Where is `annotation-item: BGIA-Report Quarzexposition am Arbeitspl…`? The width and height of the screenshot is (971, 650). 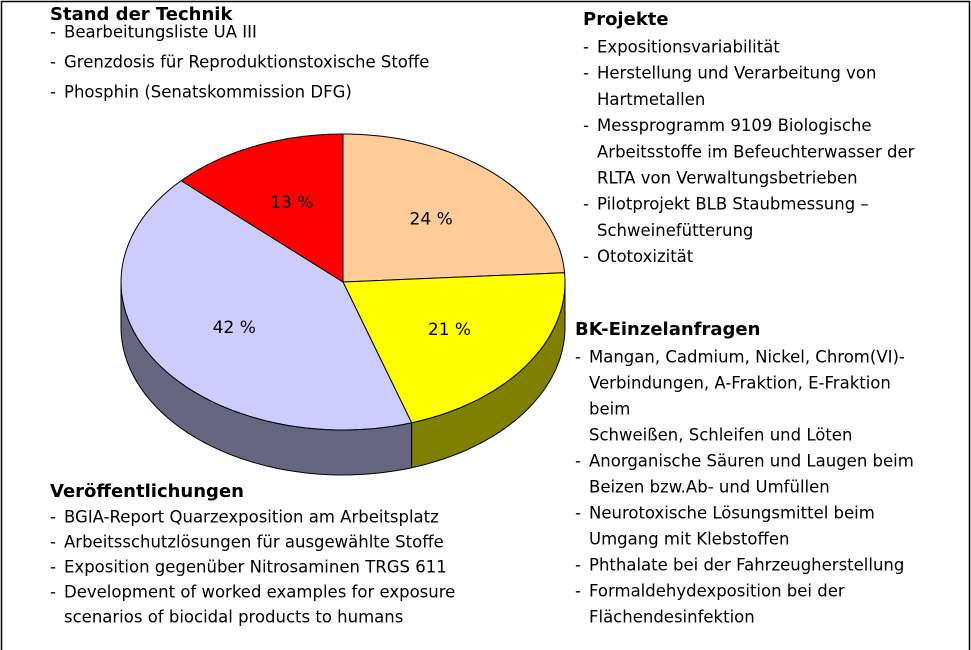
annotation-item: BGIA-Report Quarzexposition am Arbeitspl… is located at coordinates (251, 517).